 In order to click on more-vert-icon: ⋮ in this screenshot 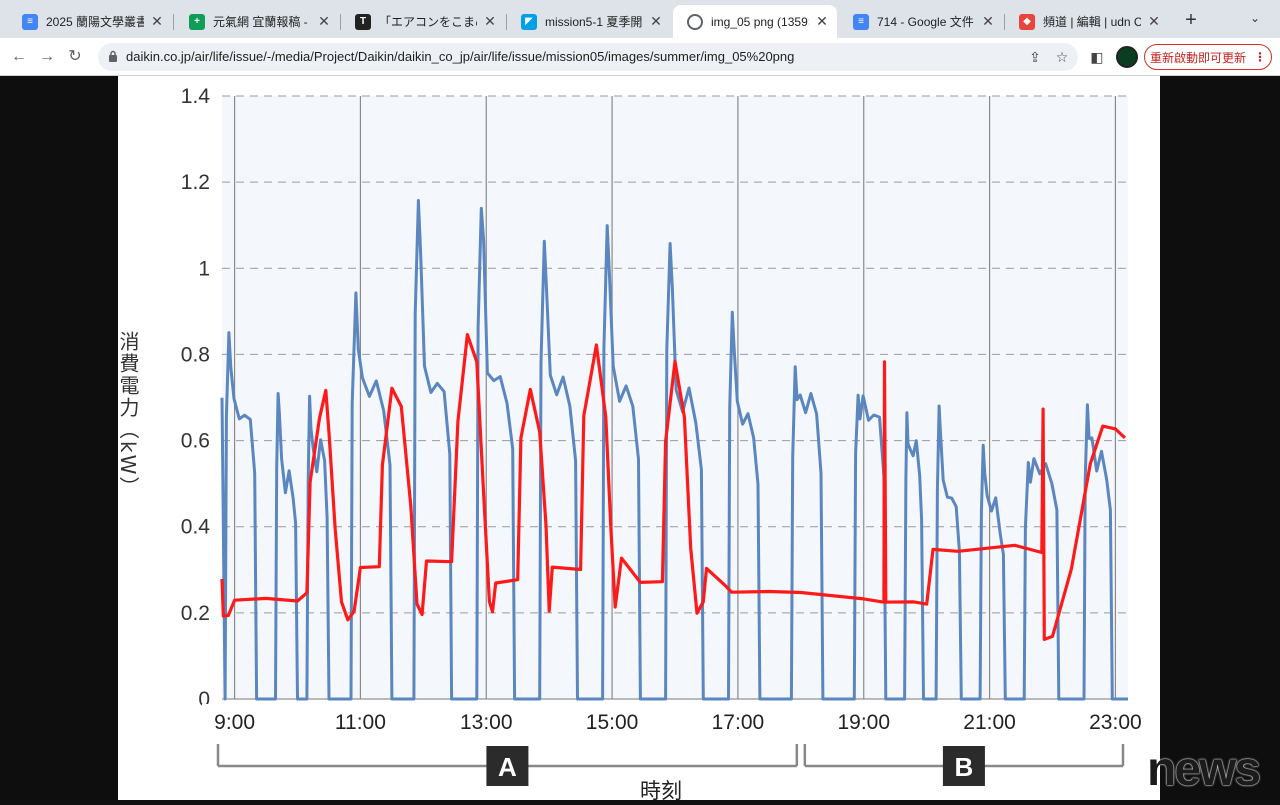, I will do `click(1260, 57)`.